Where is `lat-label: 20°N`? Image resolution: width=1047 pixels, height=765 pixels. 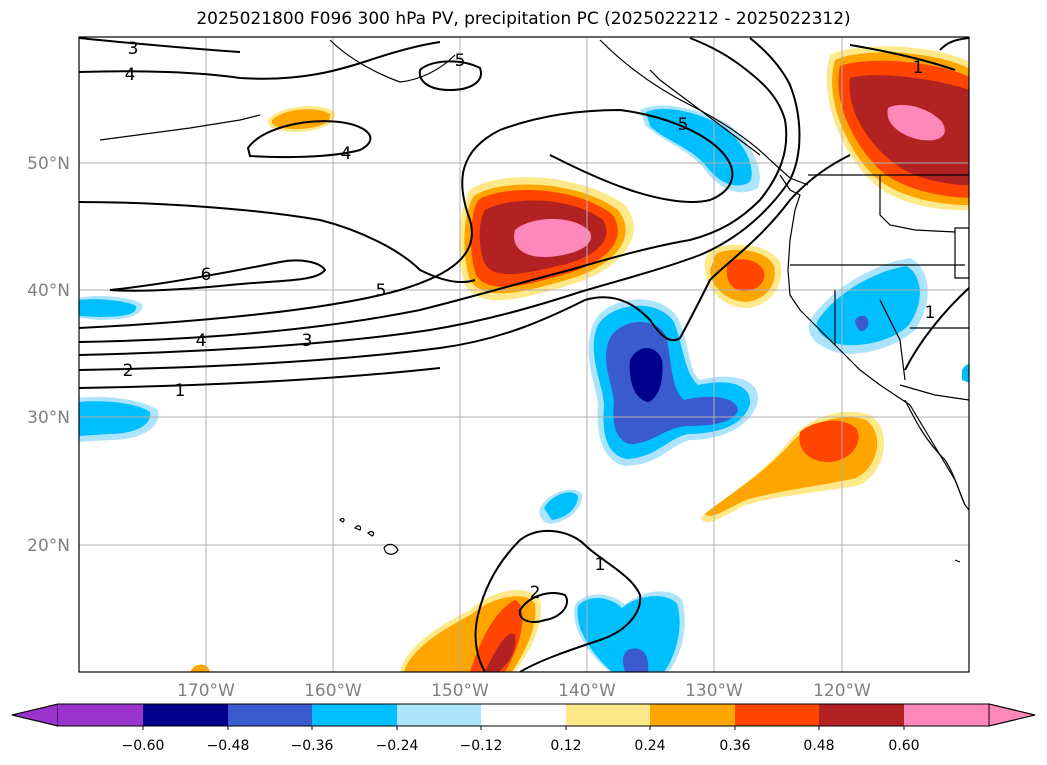
lat-label: 20°N is located at coordinates (48, 546).